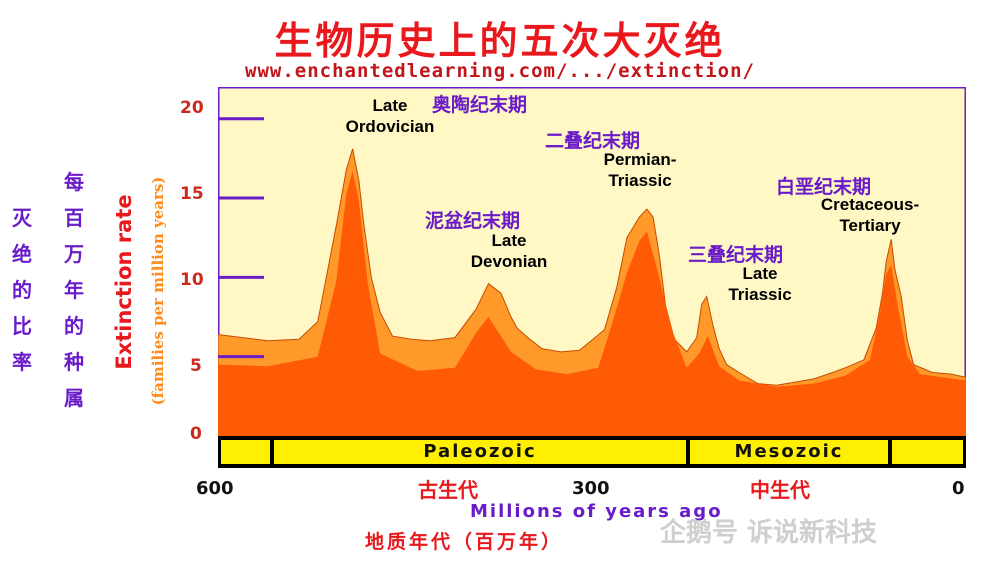  Describe the element at coordinates (509, 240) in the screenshot. I see `annotation-devonian-line1: Late` at that location.